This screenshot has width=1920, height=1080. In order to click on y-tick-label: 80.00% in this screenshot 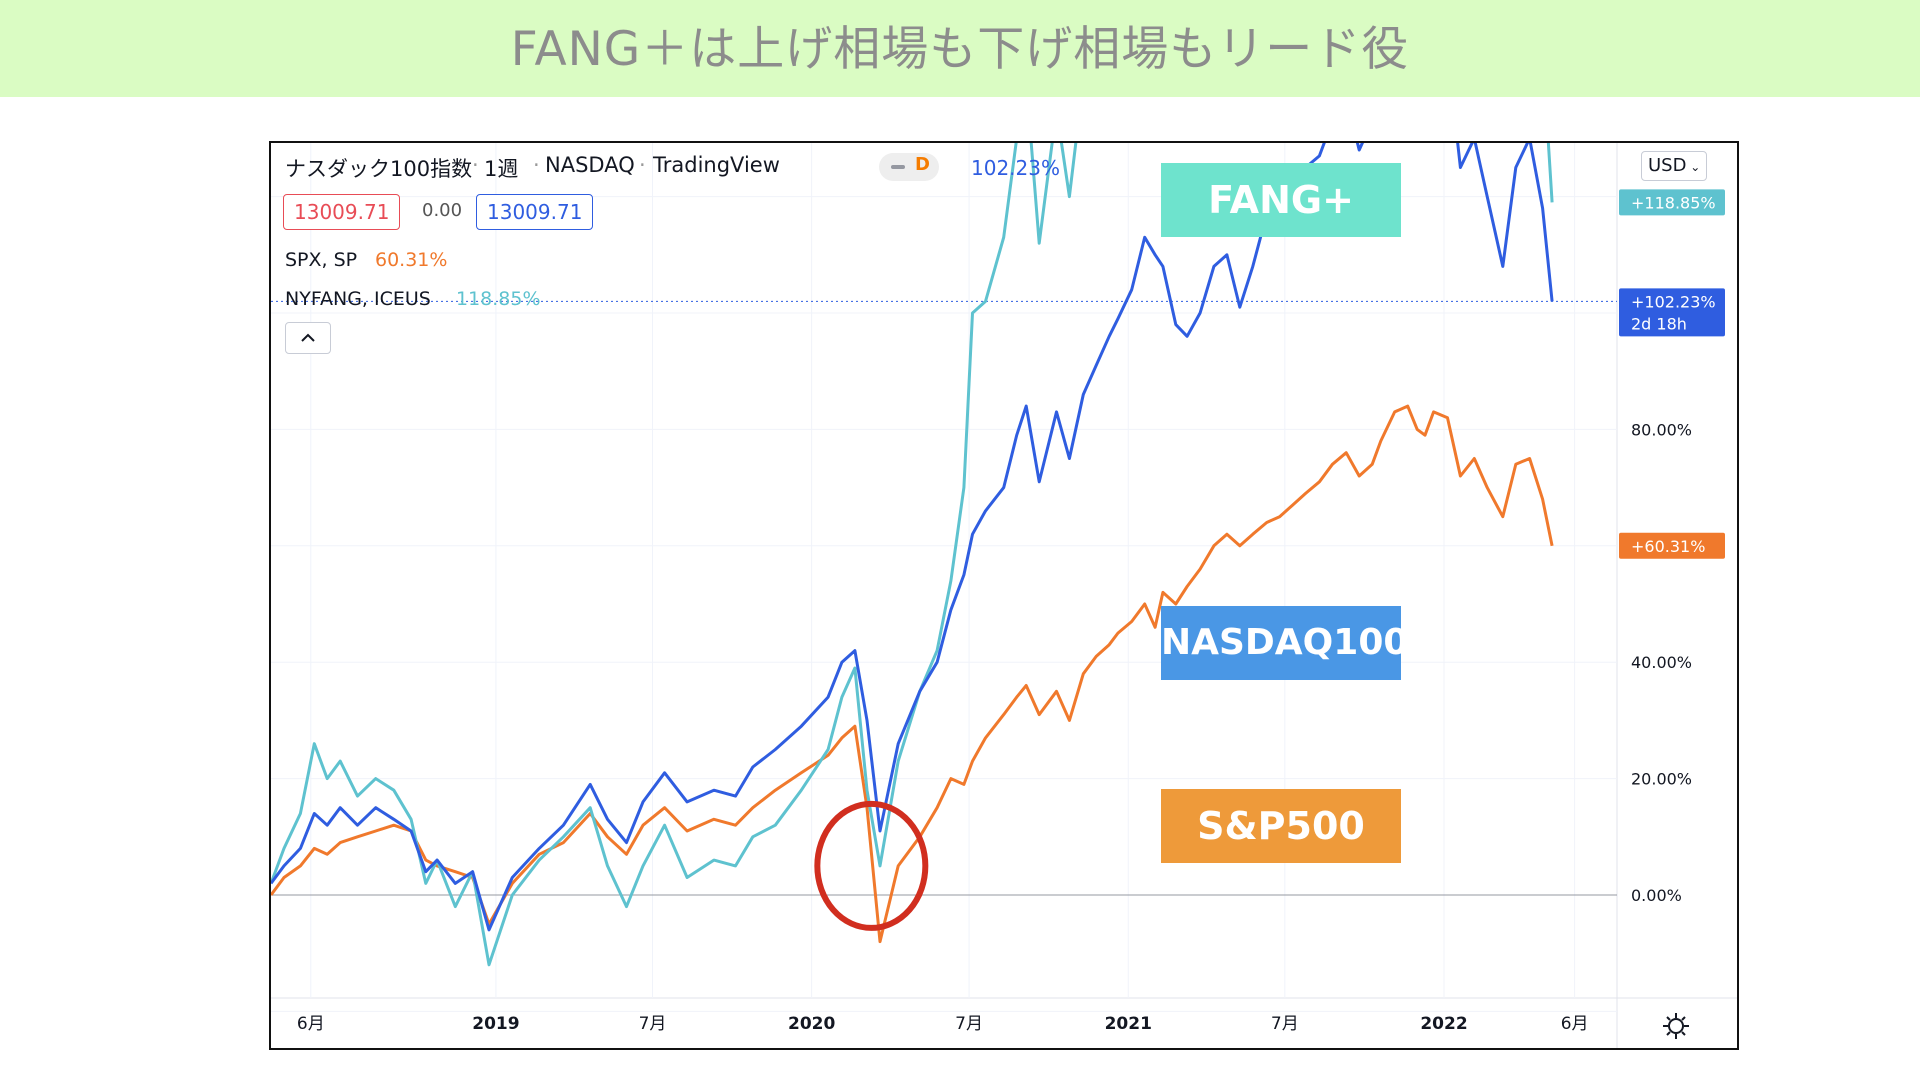, I will do `click(1661, 429)`.